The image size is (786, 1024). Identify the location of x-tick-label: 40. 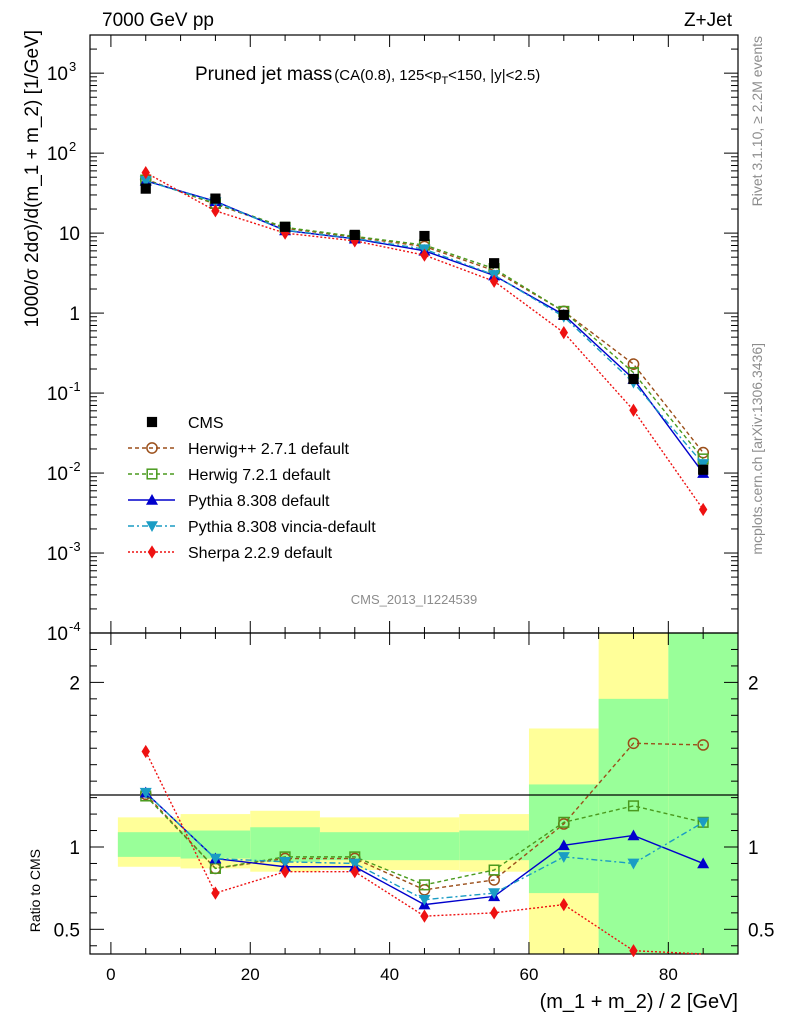
(389, 974).